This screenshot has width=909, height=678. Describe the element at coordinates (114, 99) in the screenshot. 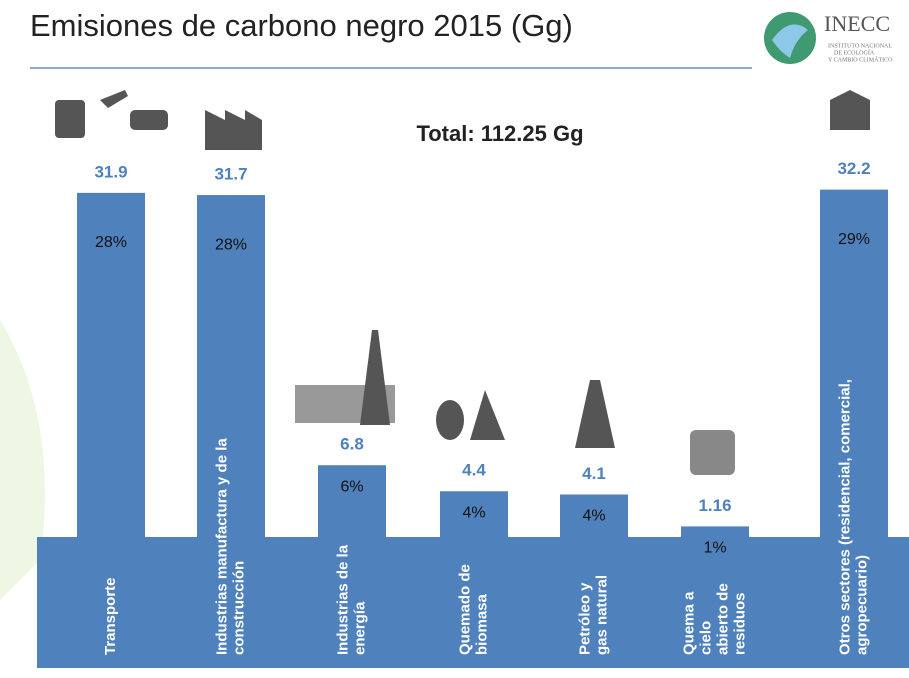

I see `icon-plane` at that location.